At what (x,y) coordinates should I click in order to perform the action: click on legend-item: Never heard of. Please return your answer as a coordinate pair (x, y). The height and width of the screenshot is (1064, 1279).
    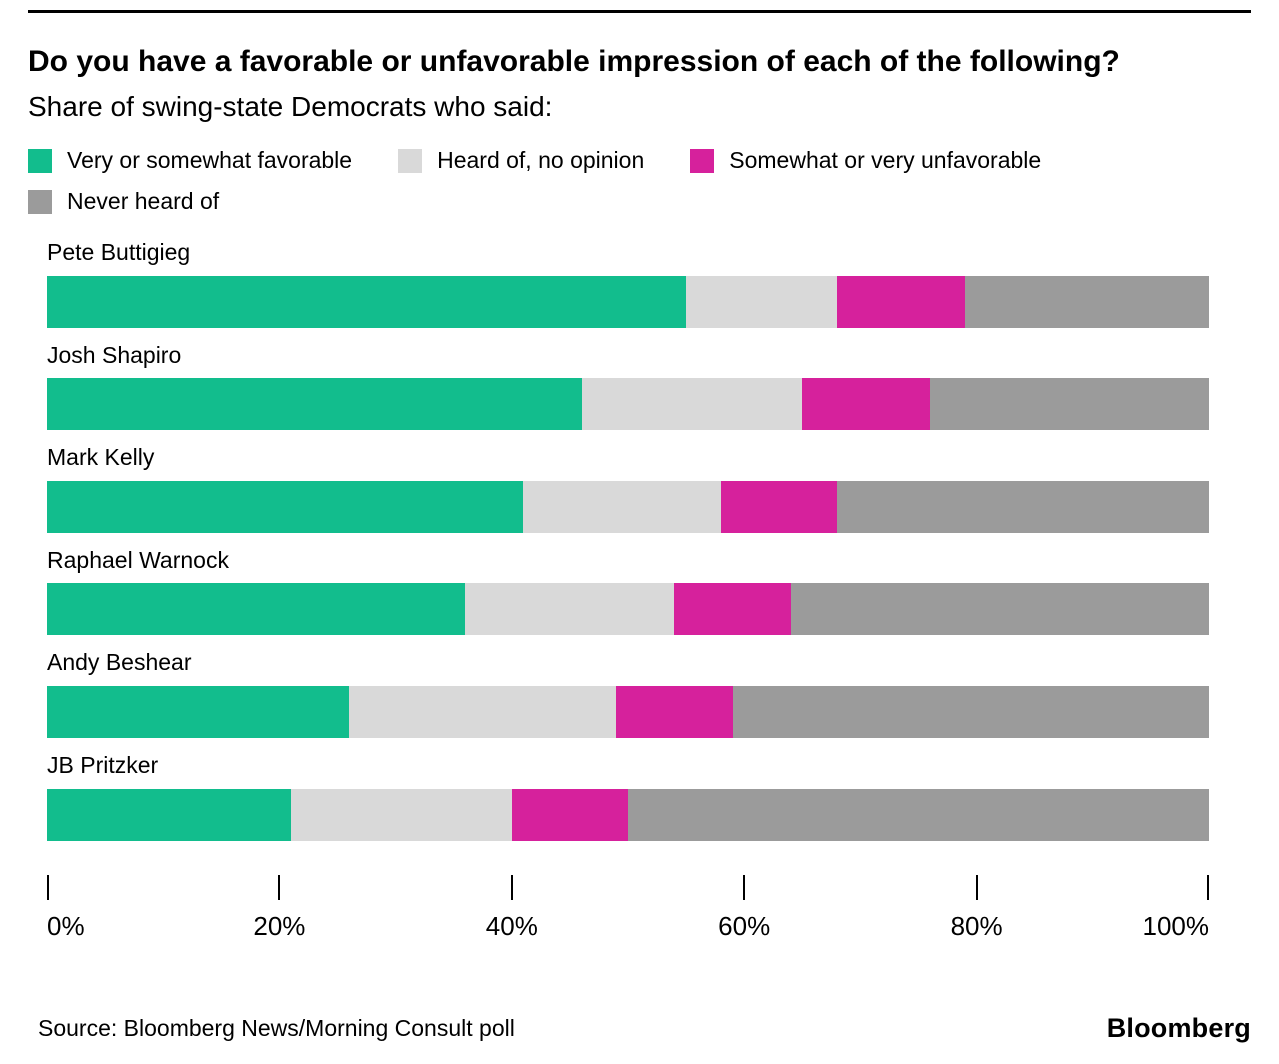
    Looking at the image, I should click on (123, 201).